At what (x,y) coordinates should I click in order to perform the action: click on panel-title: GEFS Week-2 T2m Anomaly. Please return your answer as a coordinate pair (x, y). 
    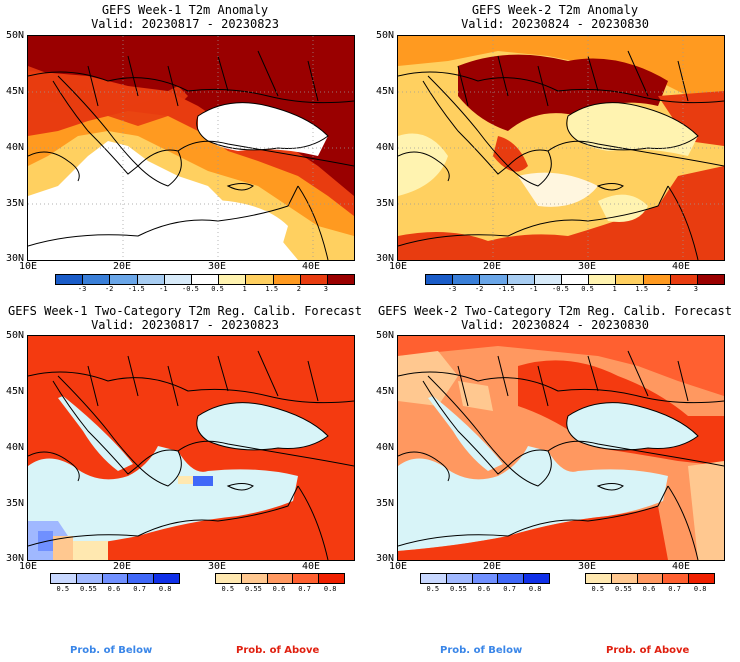
    Looking at the image, I should click on (555, 10).